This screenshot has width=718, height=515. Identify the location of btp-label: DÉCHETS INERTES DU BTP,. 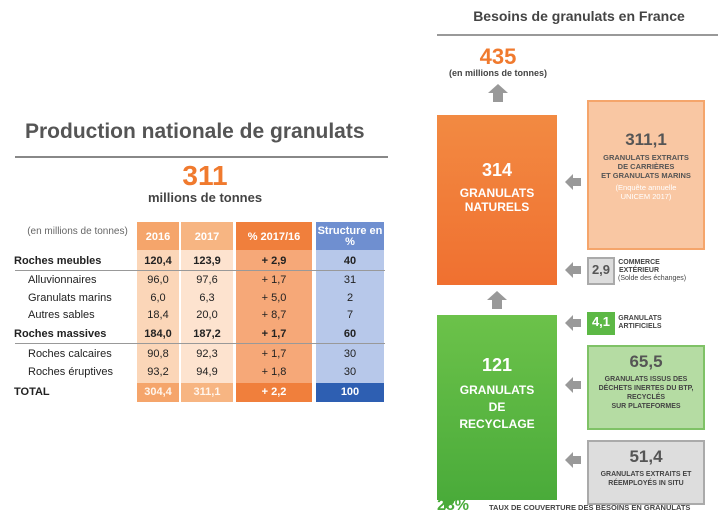
(646, 388).